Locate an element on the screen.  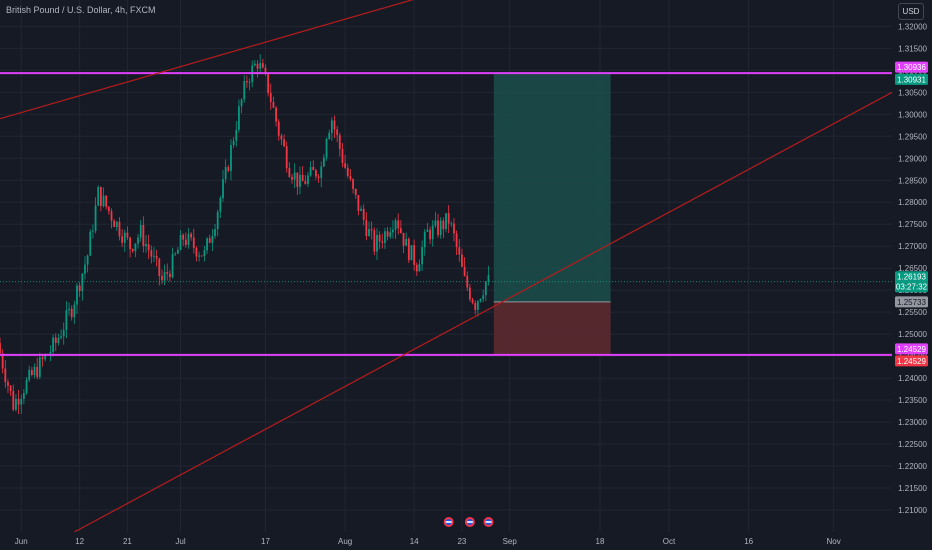
time-tick-label: 23 is located at coordinates (461, 541).